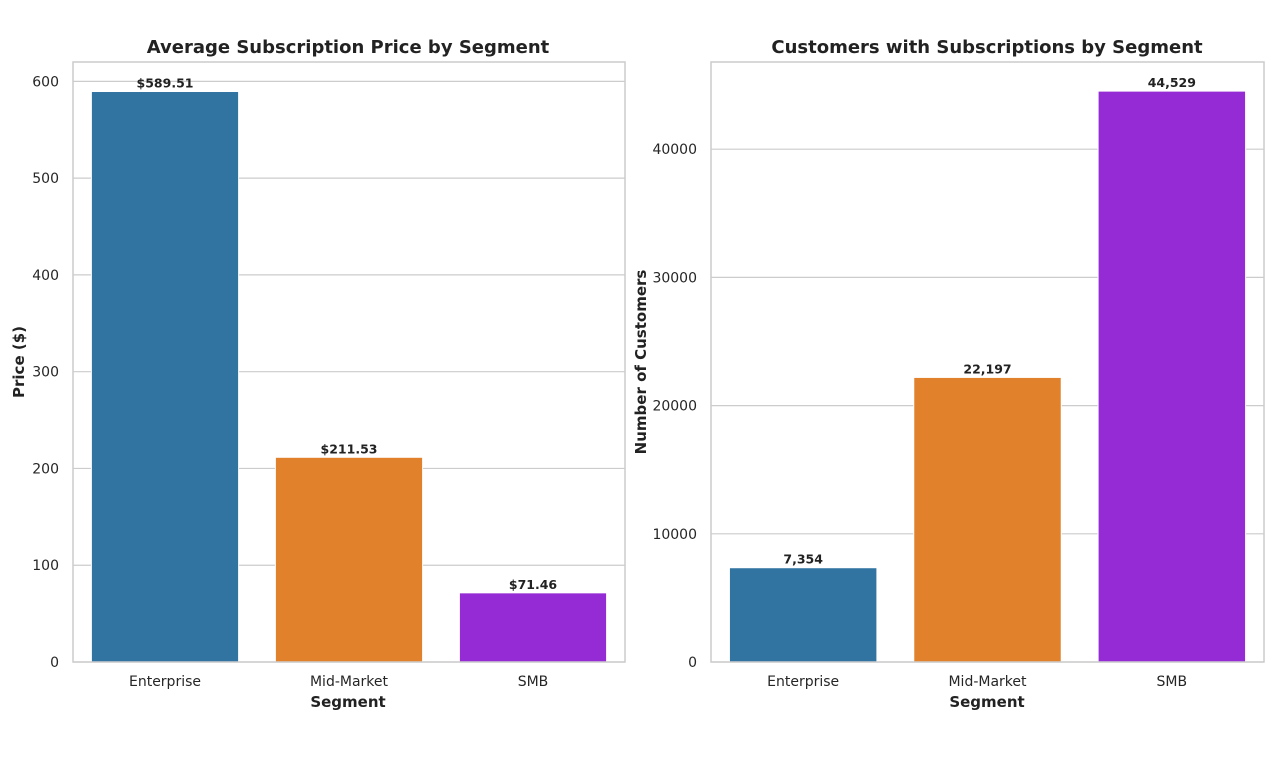  I want to click on customers-chart-title: Customers with Subscriptions by Segment, so click(987, 47).